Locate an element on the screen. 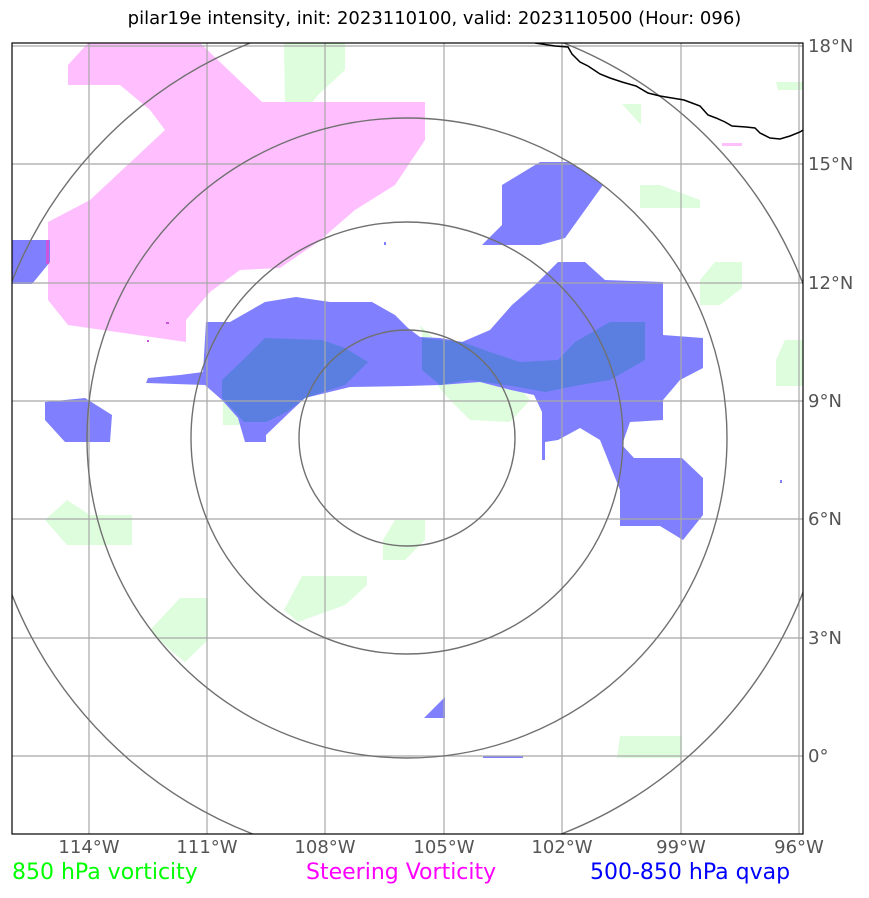  y-tick-labels: 18°N 15°N 12°N 9°N 6°N 3°N 0° is located at coordinates (830, 401).